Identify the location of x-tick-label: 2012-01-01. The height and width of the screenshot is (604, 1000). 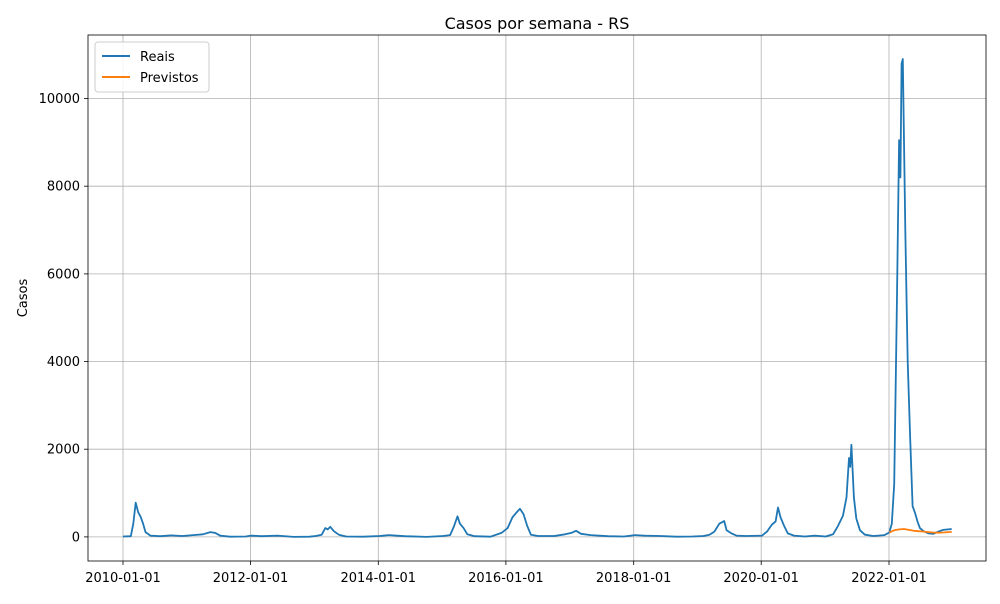
(251, 578).